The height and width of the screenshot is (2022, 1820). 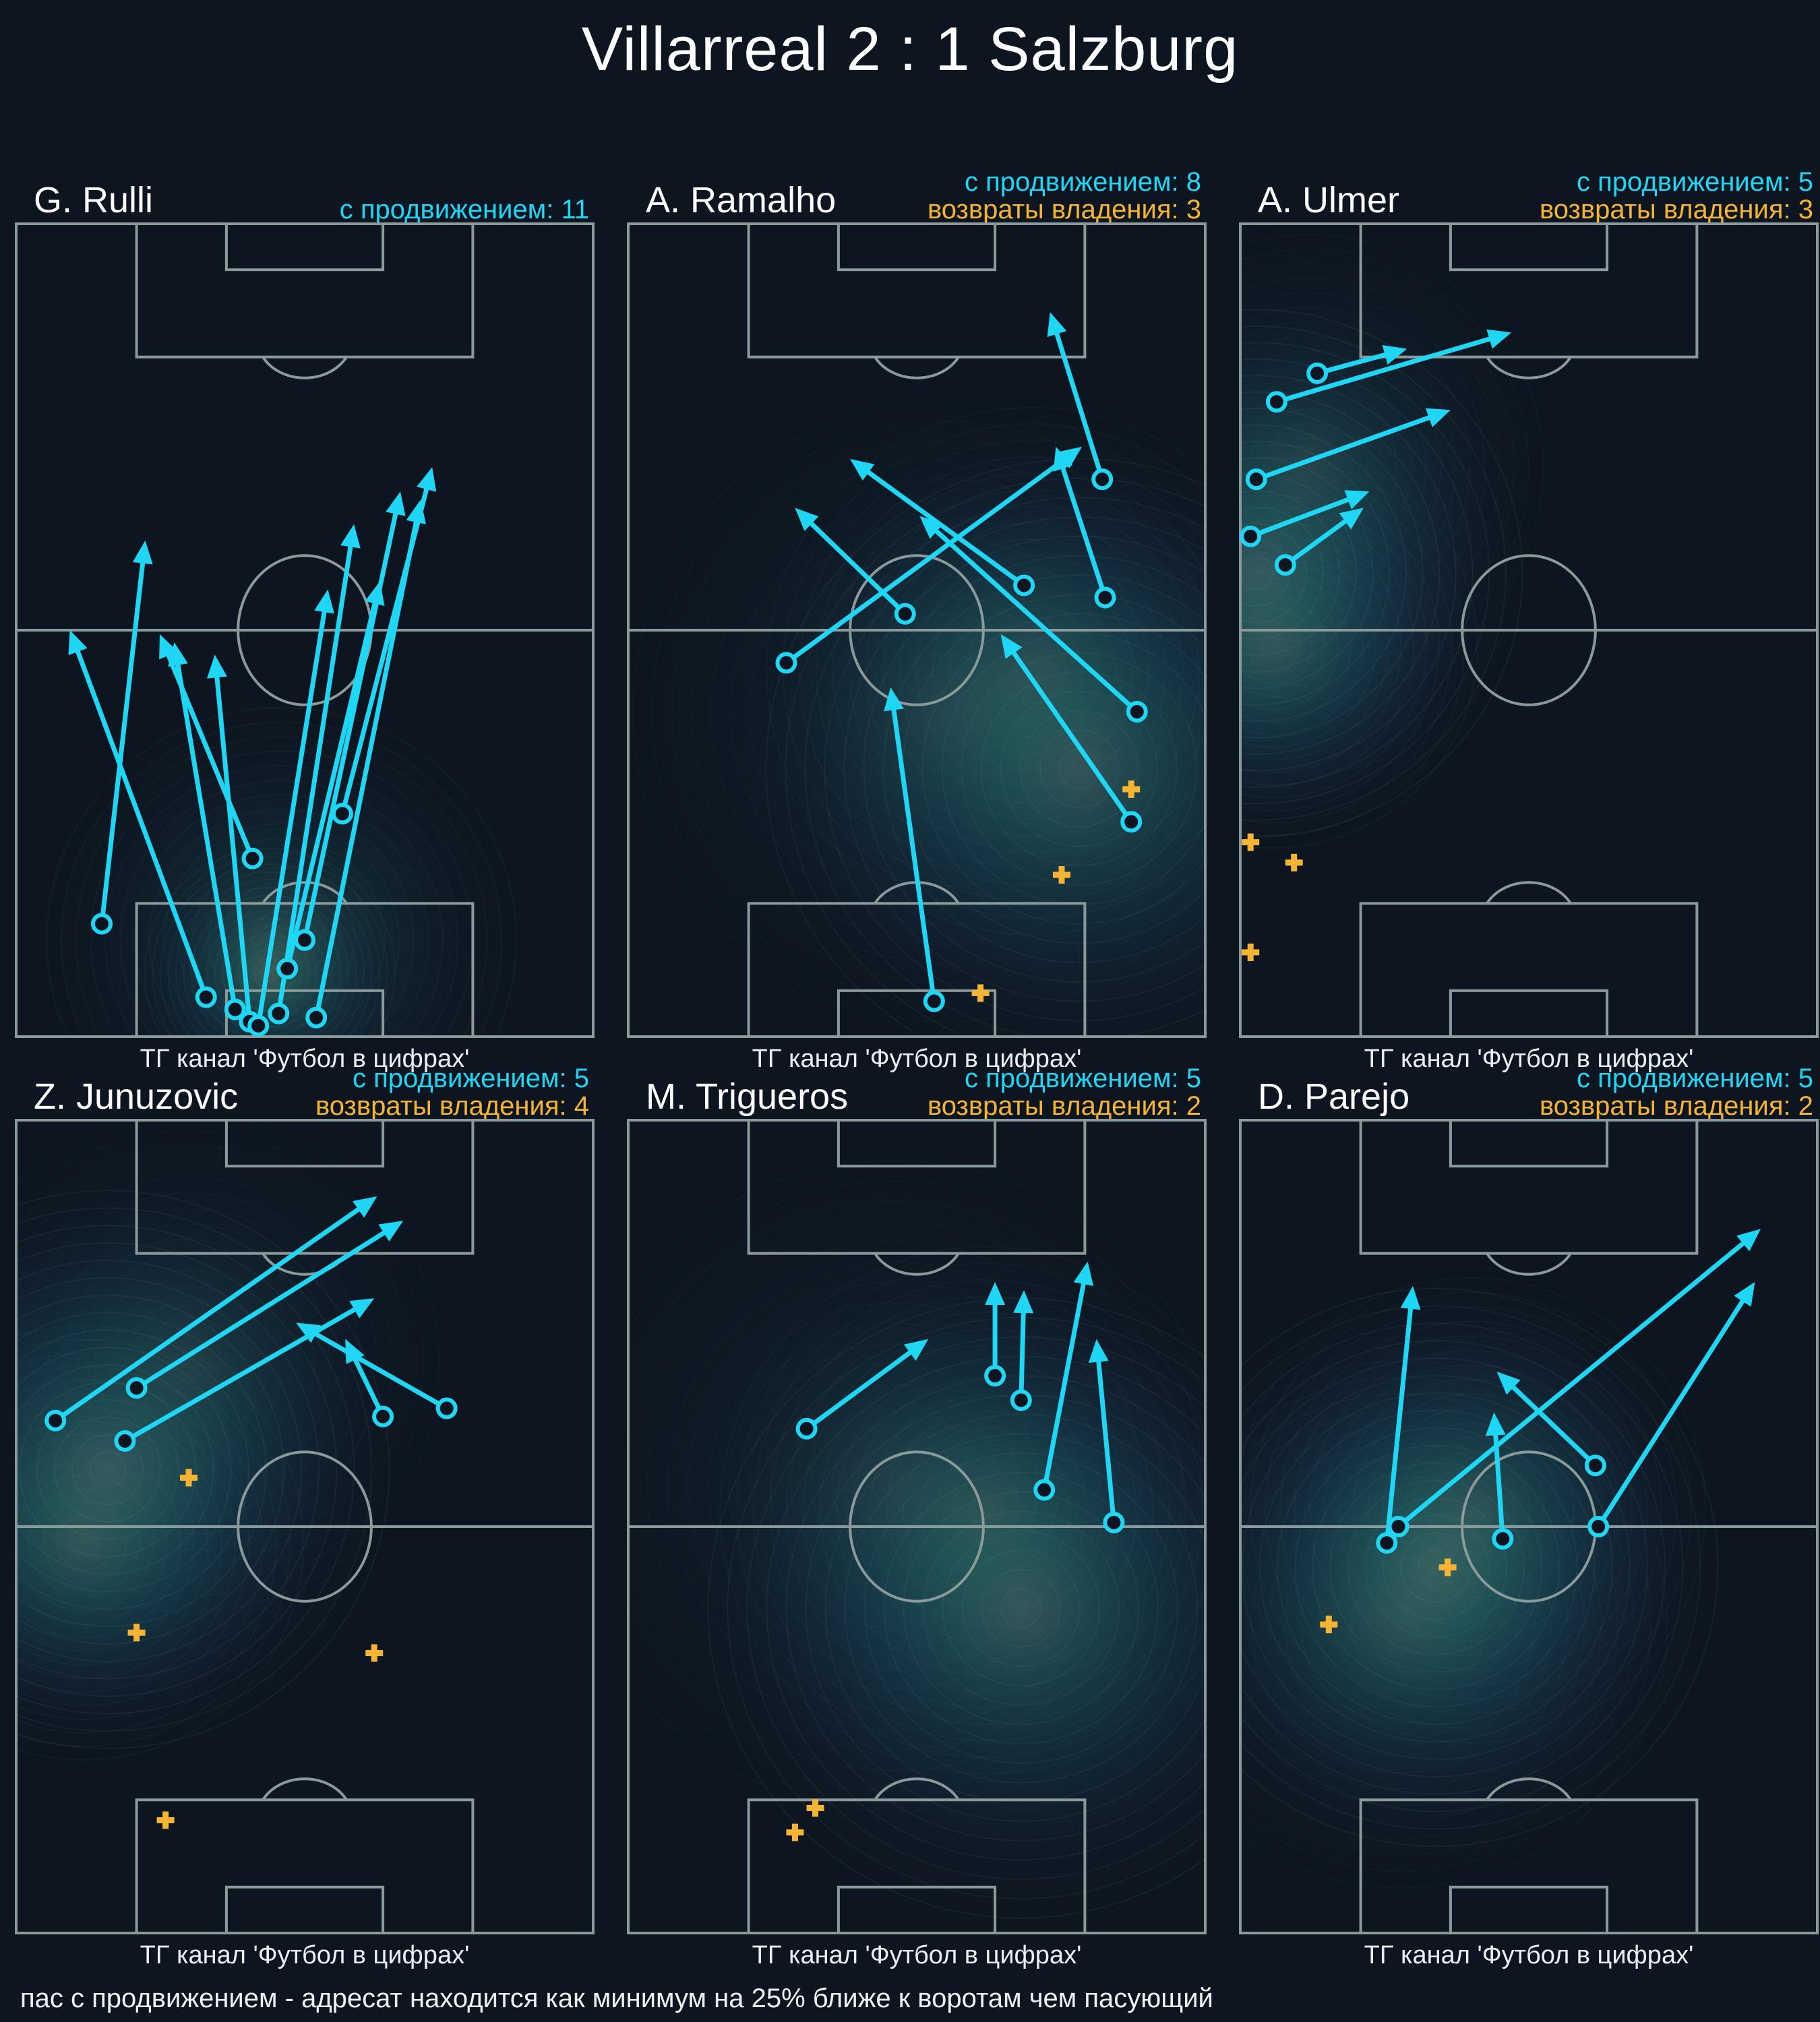 I want to click on panel-stats: с продвижением: 5 возвраты владения: 3, so click(x=1676, y=196).